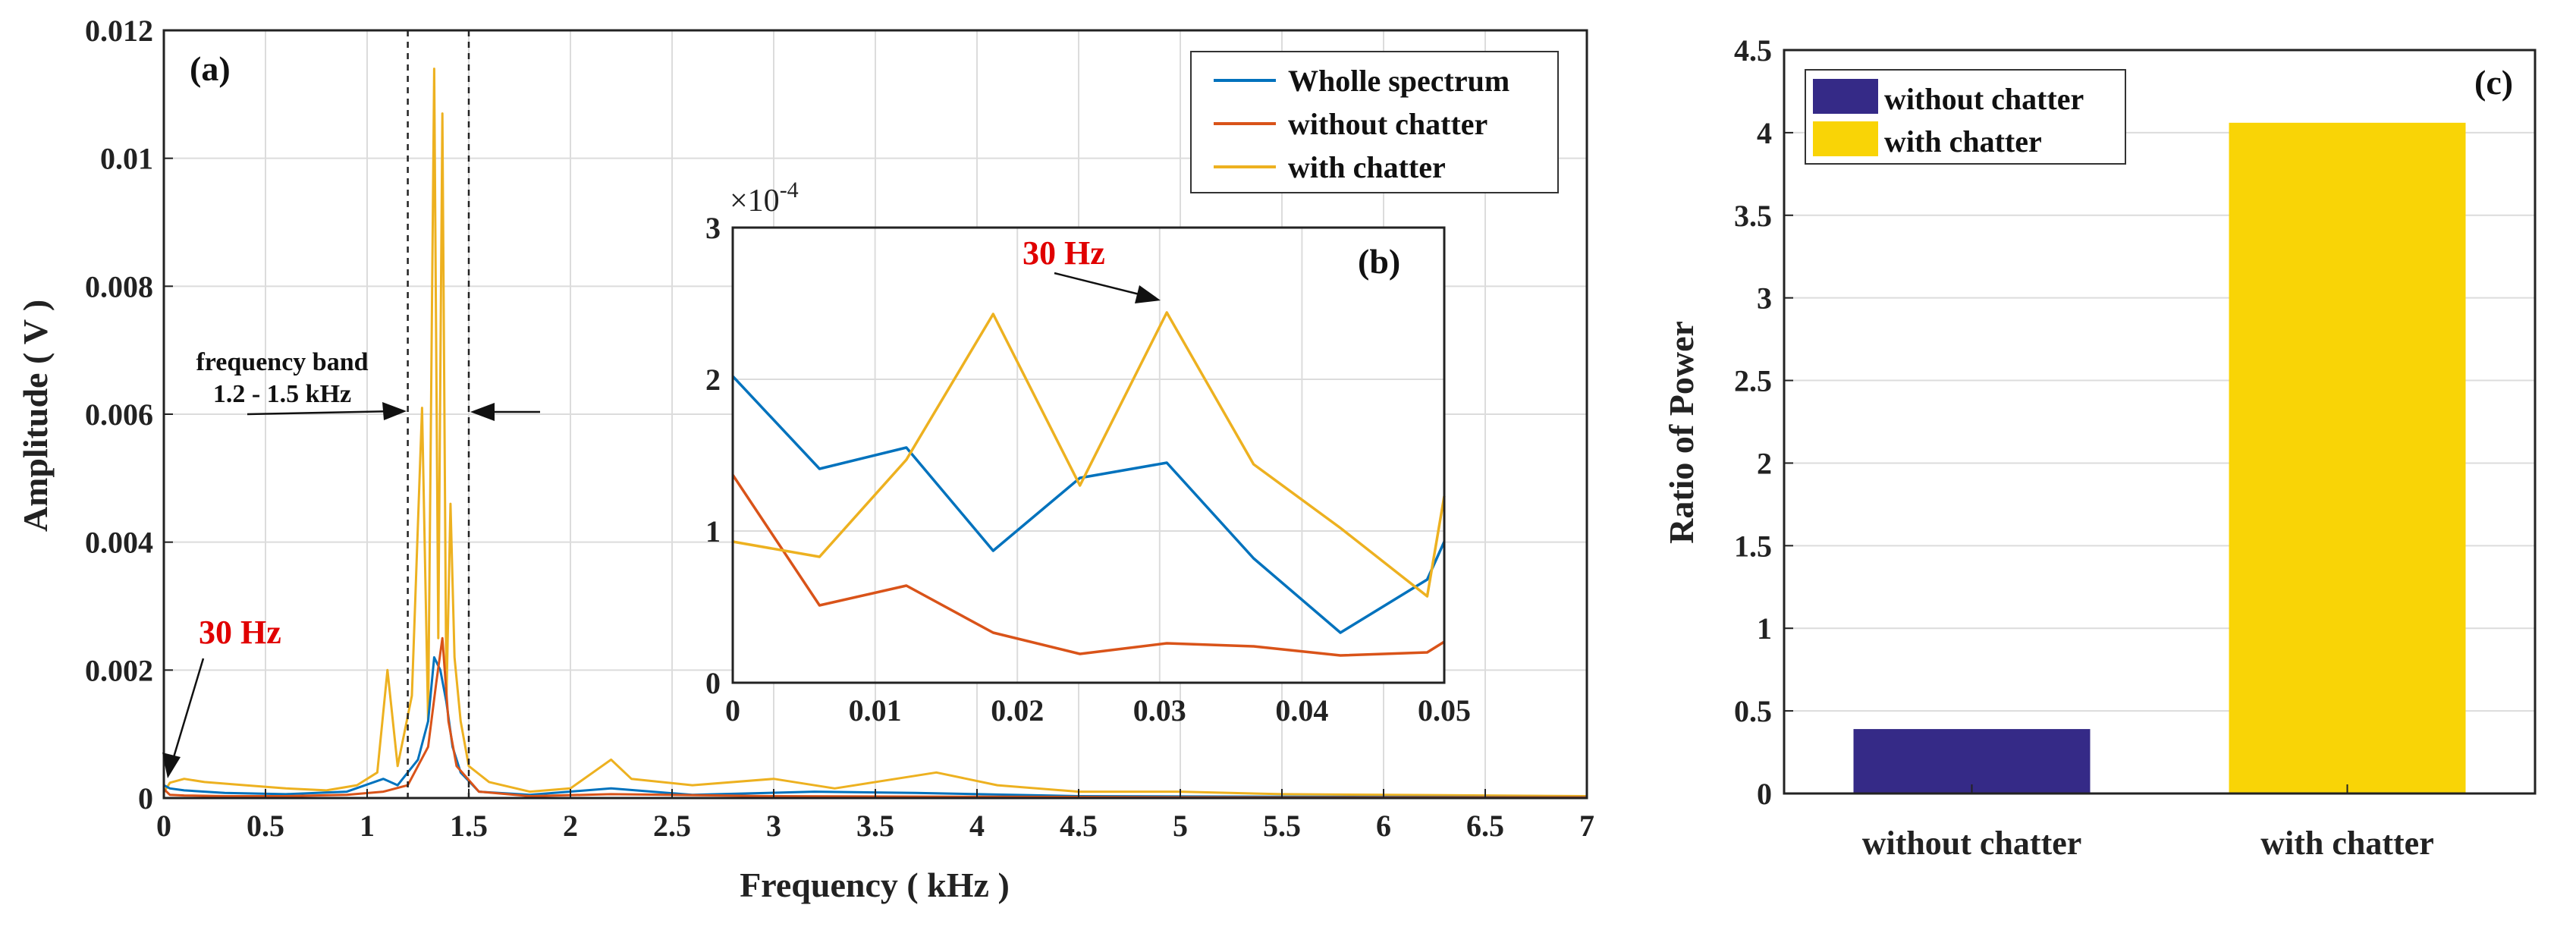  Describe the element at coordinates (875, 710) in the screenshot. I see `inset-x-tick-label: 0.01` at that location.